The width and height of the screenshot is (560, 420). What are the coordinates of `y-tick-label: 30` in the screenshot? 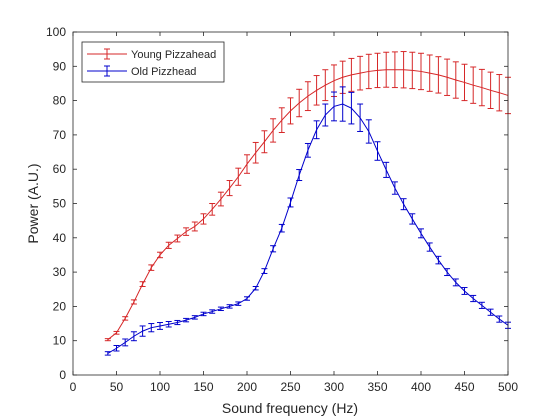 It's located at (60, 272).